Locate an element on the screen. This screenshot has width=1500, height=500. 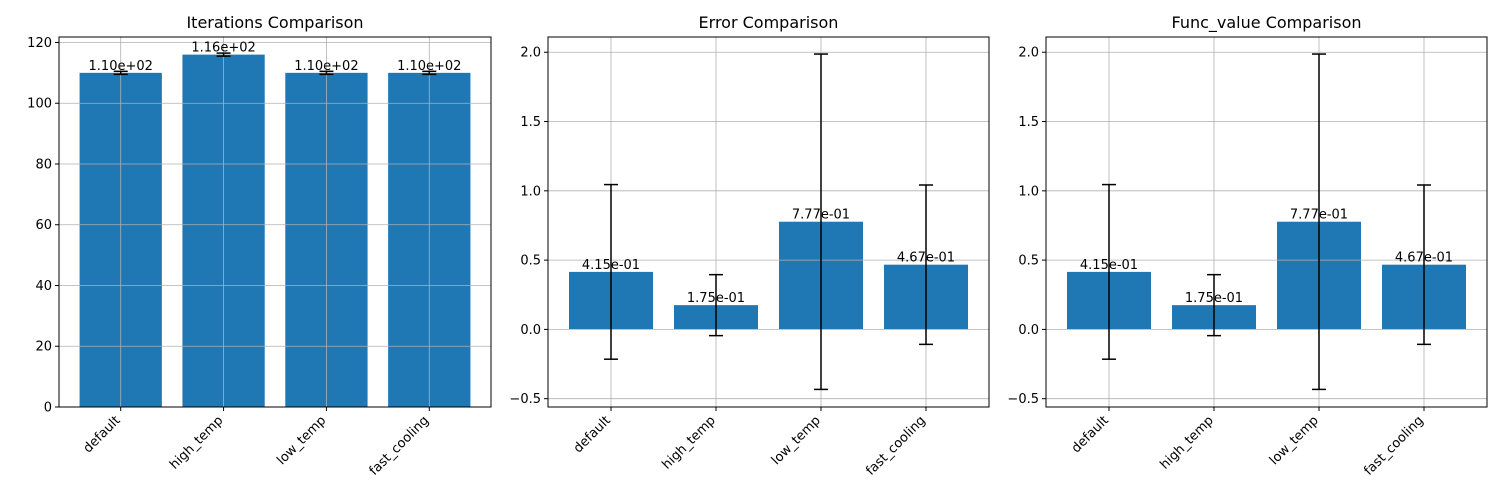
y-tick-label: 80 is located at coordinates (43, 164).